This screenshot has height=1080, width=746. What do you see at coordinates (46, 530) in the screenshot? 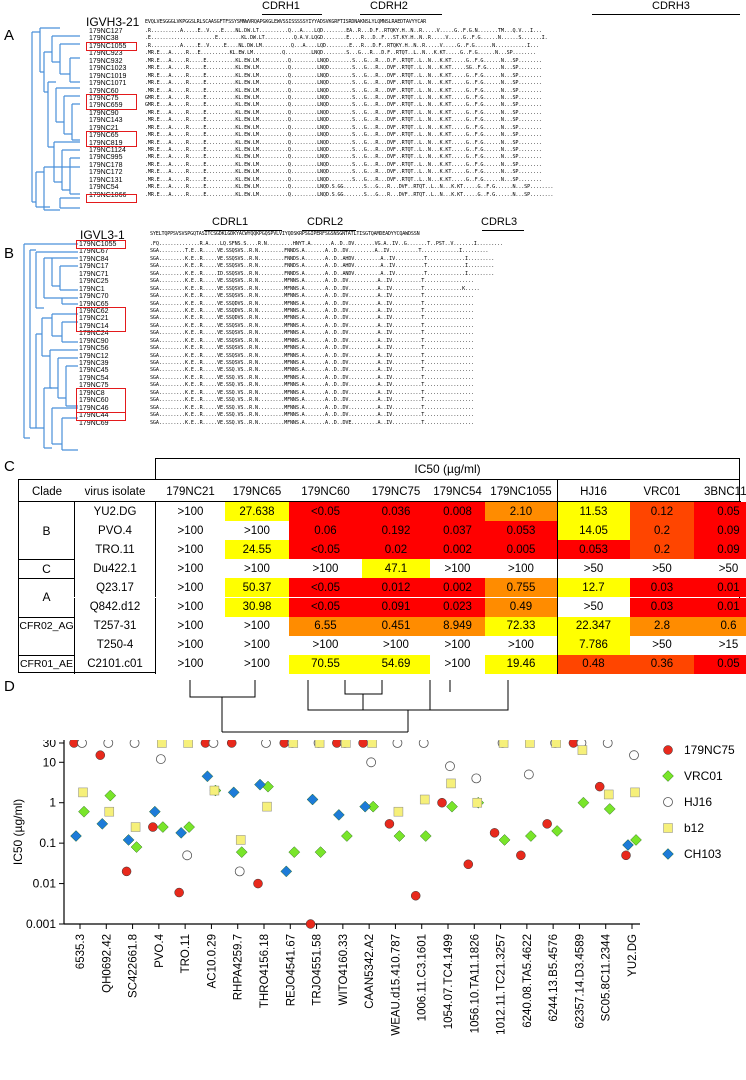
I see `clade-B: B` at bounding box center [46, 530].